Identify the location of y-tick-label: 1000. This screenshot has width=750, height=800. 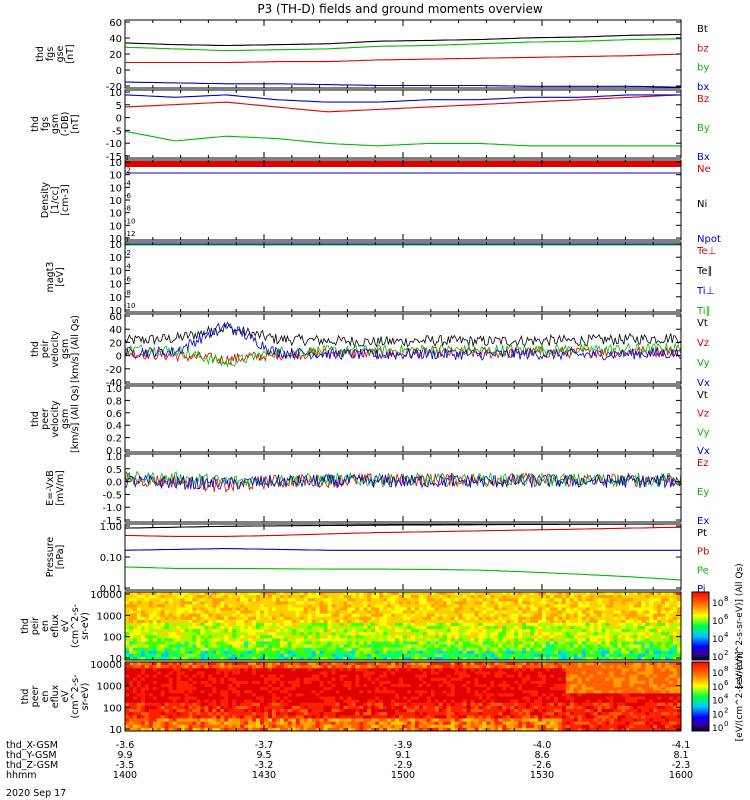
(109, 616).